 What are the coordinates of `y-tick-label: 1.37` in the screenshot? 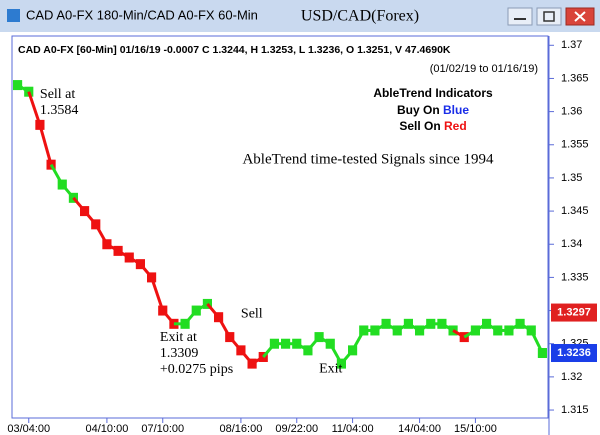 It's located at (571, 45).